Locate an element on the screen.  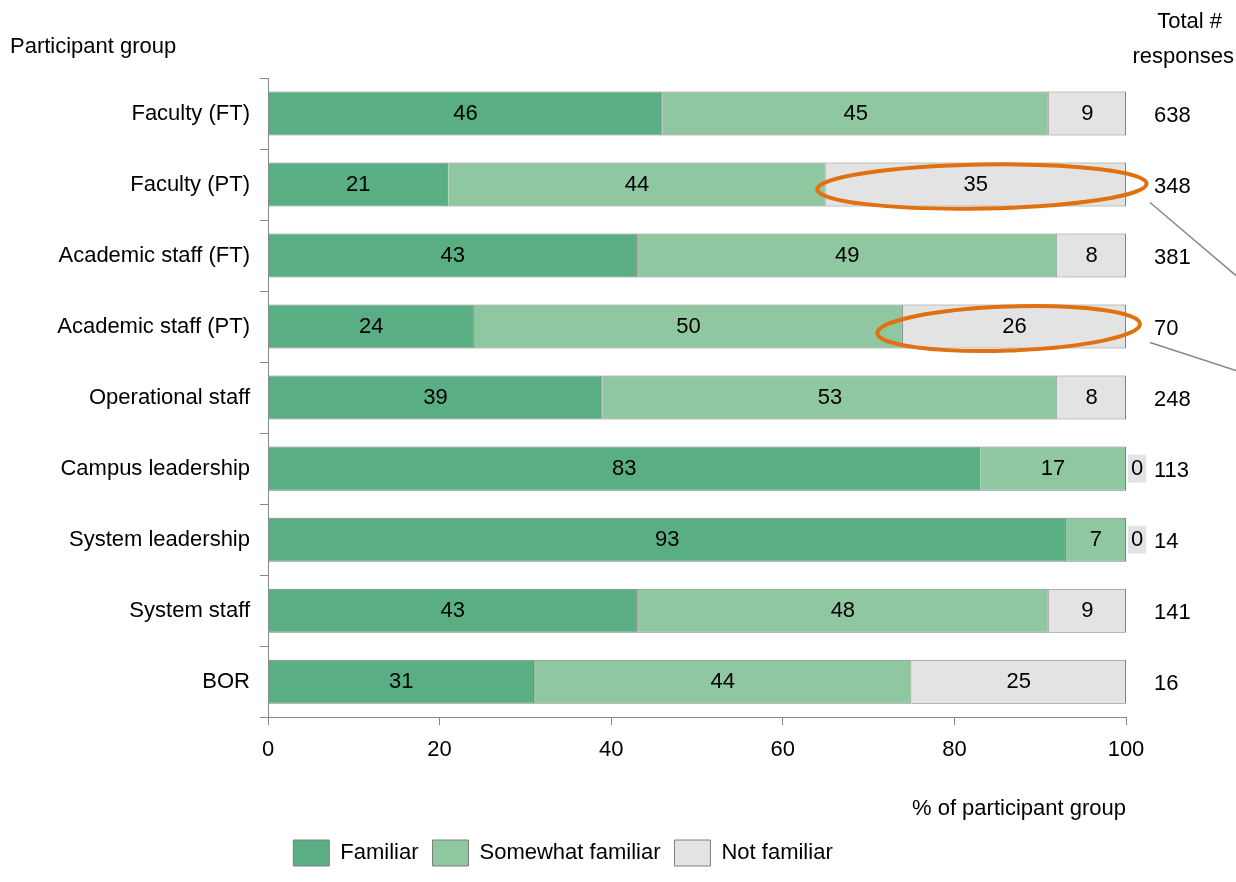
text: Total # responses is located at coordinates (1183, 38).